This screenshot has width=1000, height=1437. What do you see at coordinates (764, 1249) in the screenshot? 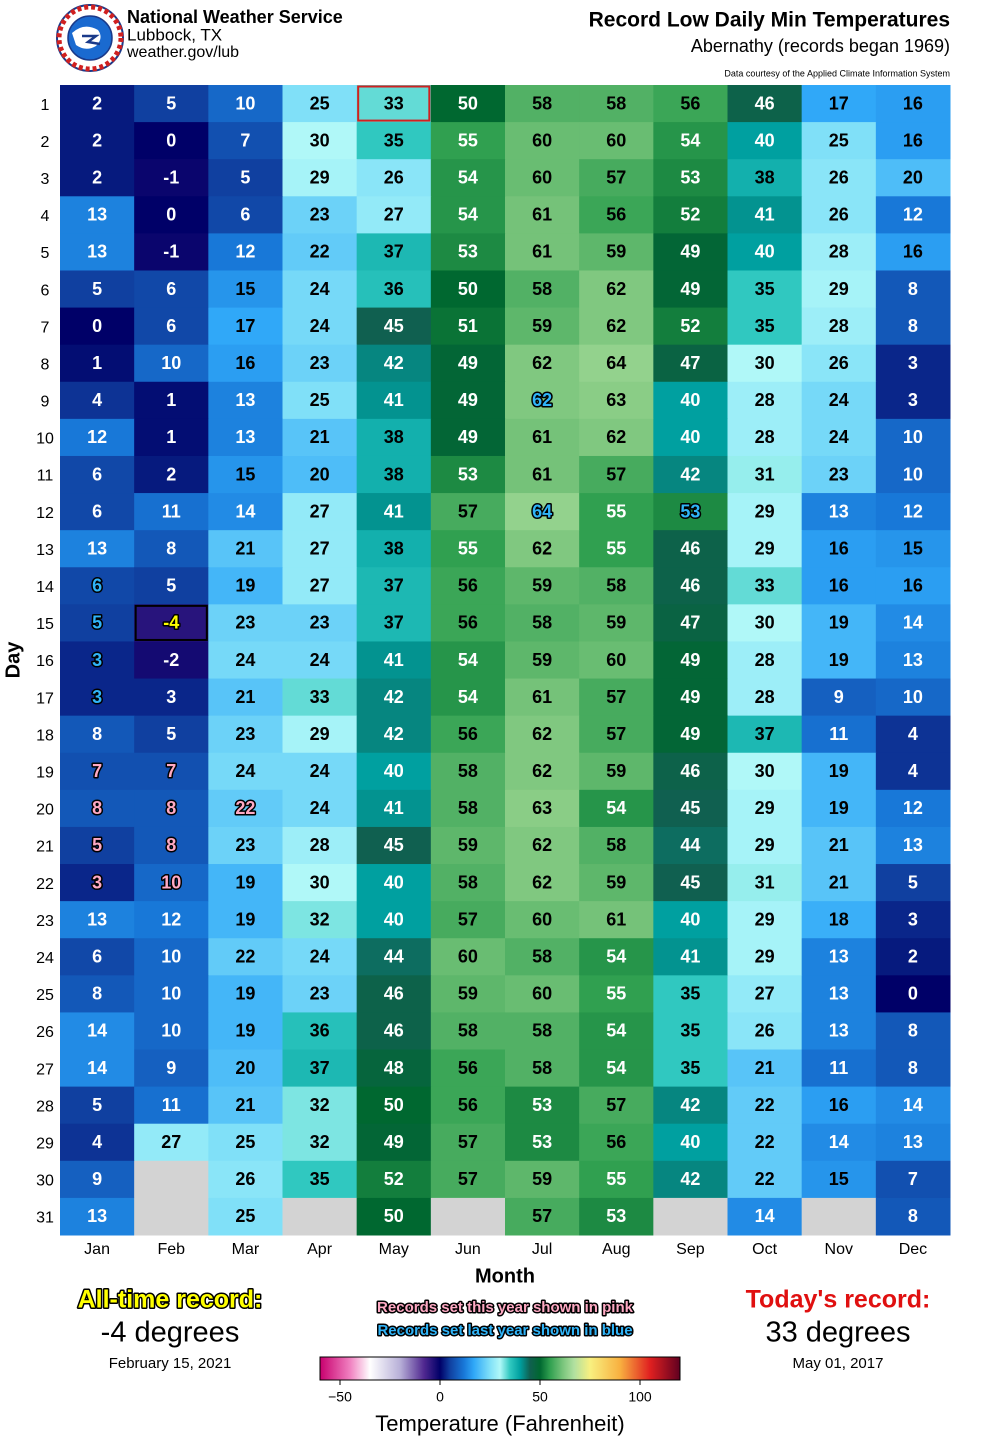
I see `x-tick-label: Oct` at bounding box center [764, 1249].